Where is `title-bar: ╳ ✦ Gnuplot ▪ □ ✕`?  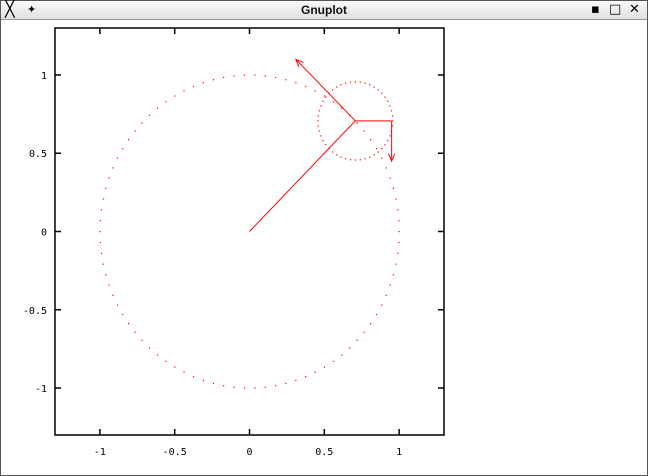 title-bar: ╳ ✦ Gnuplot ▪ □ ✕ is located at coordinates (324, 10).